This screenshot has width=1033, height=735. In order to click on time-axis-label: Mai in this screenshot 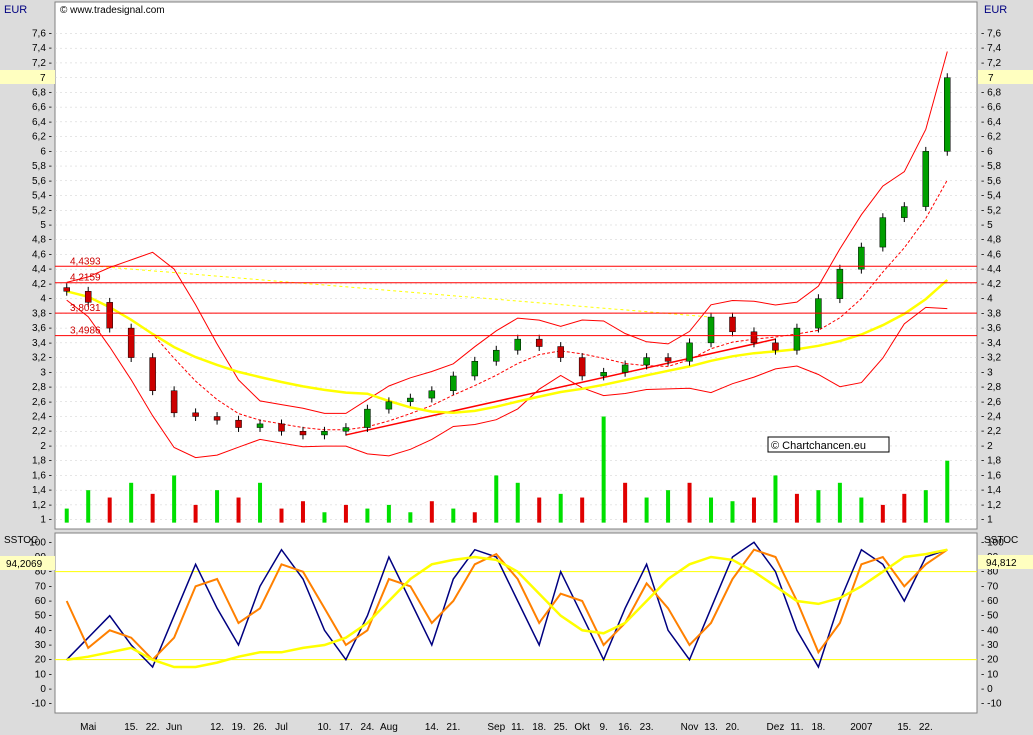, I will do `click(88, 727)`.